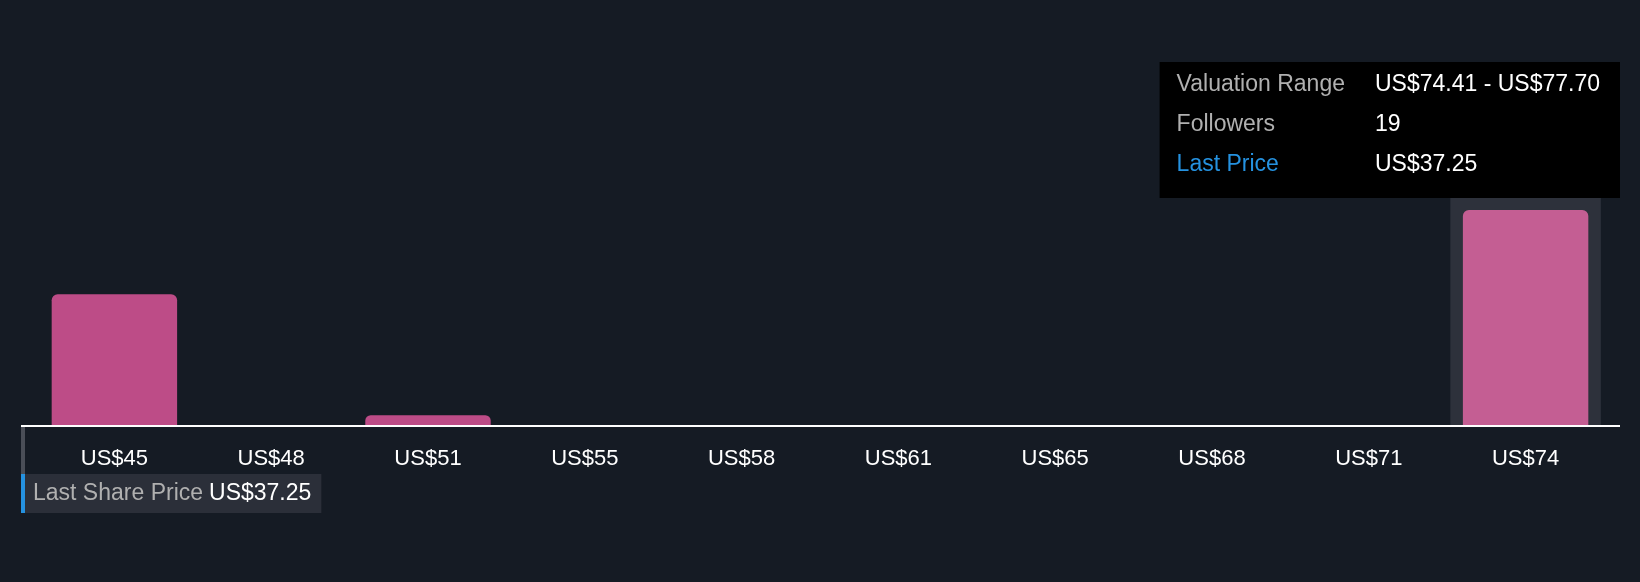  I want to click on x-tick-label: US$61, so click(898, 458).